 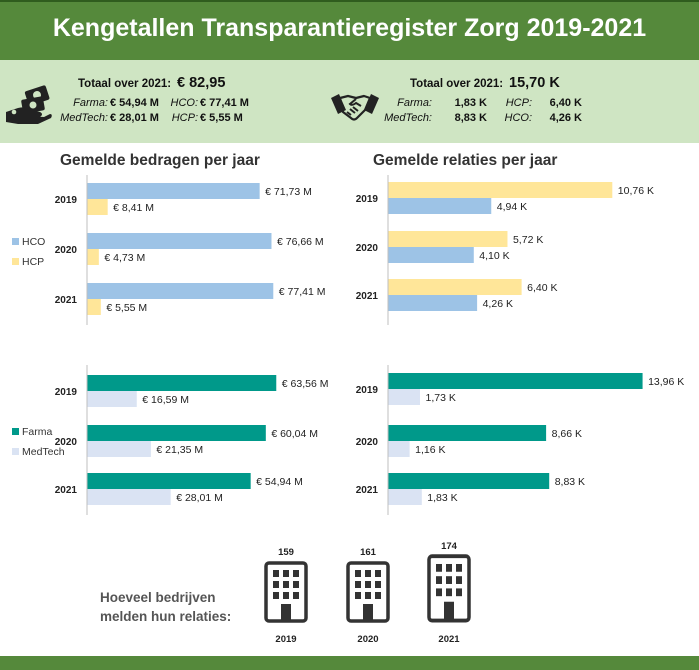 What do you see at coordinates (179, 450) in the screenshot?
I see `data-label: € 21,35 M` at bounding box center [179, 450].